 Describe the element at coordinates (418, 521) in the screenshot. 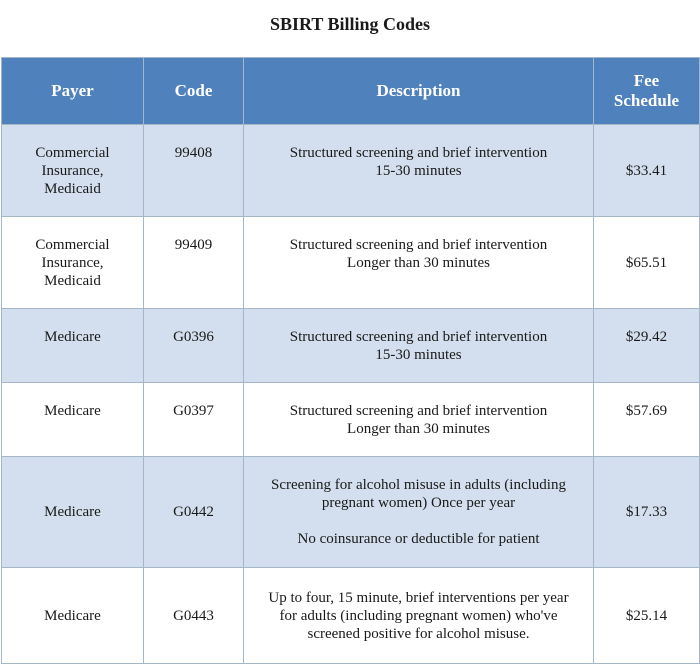

I see `description-spacer` at that location.